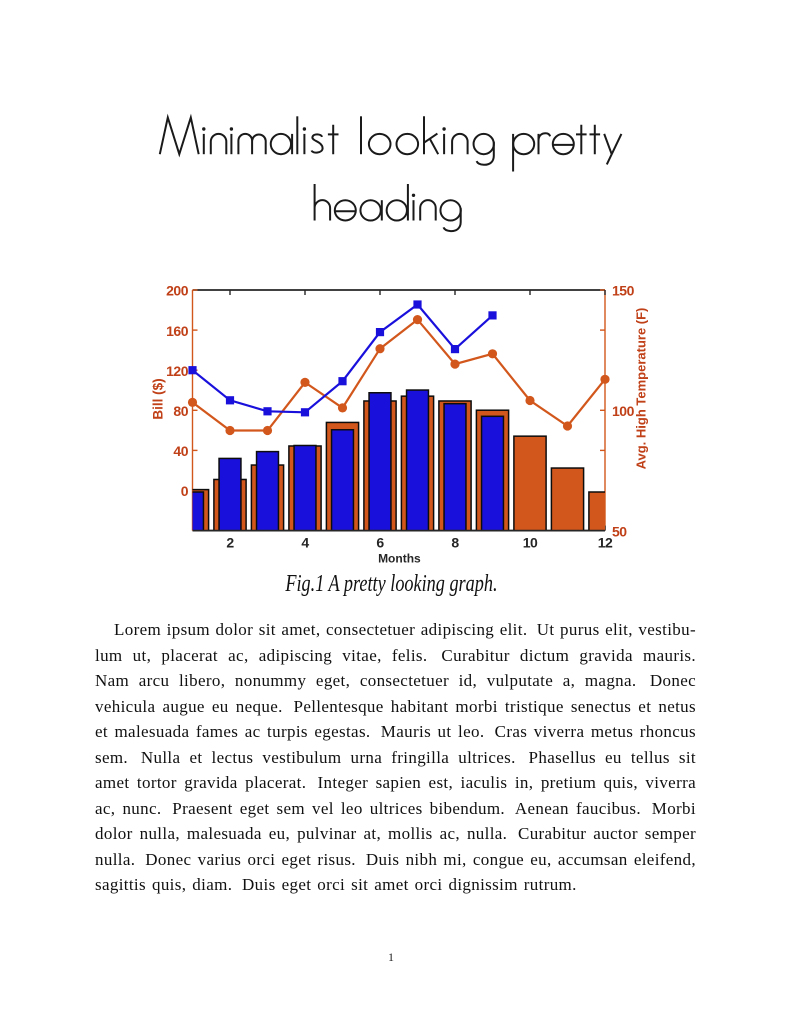  Describe the element at coordinates (177, 291) in the screenshot. I see `svg-text: 200` at that location.